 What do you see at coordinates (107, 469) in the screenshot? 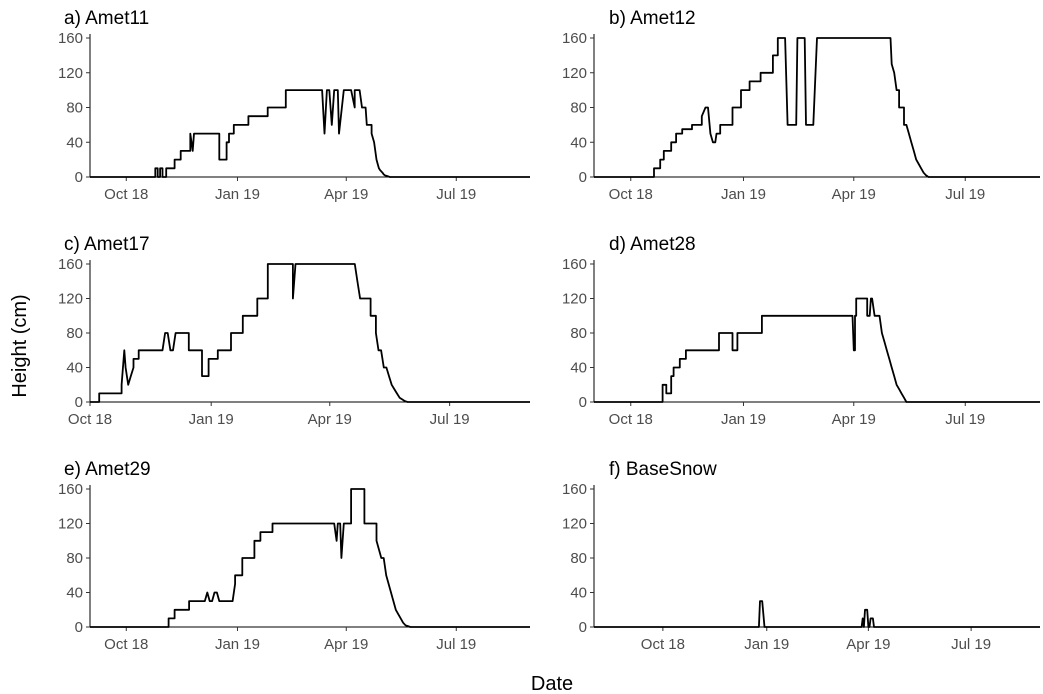
I see `panel-title: e) Amet29` at bounding box center [107, 469].